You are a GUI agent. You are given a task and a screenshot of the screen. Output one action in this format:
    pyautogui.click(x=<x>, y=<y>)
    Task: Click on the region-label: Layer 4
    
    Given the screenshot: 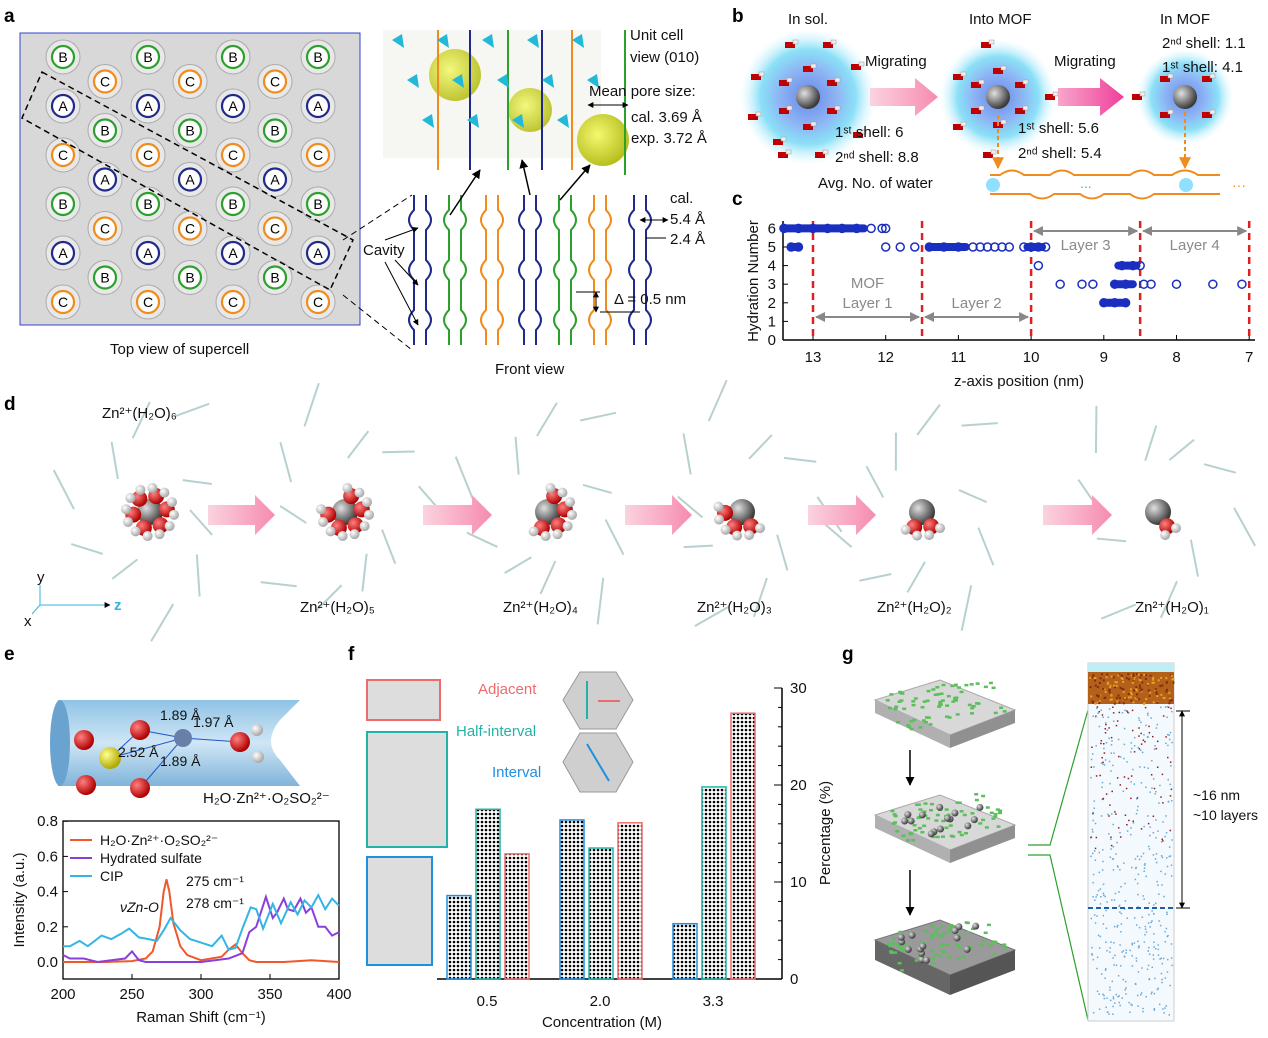 What is the action you would take?
    pyautogui.click(x=1195, y=245)
    